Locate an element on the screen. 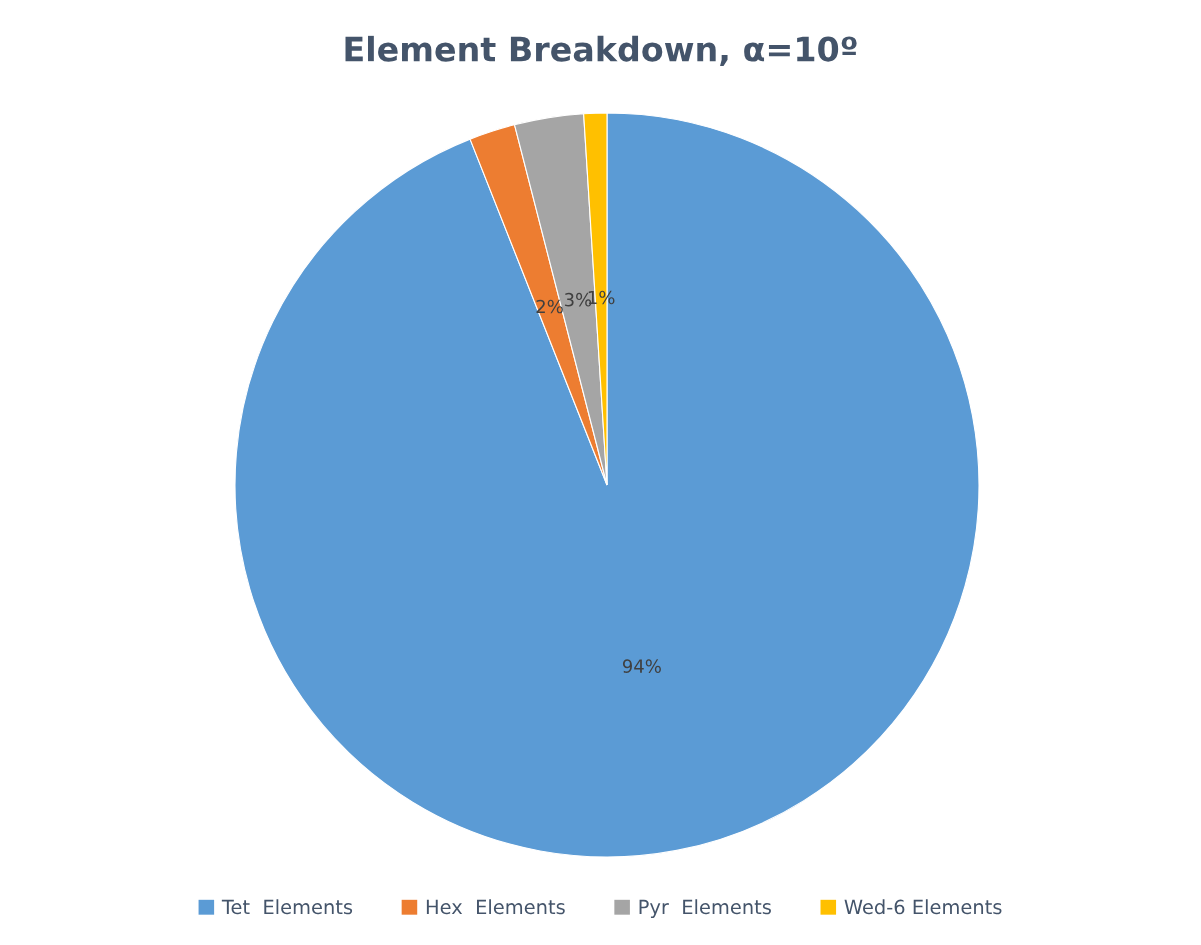  legend-label: Wed-6 Elements is located at coordinates (923, 907).